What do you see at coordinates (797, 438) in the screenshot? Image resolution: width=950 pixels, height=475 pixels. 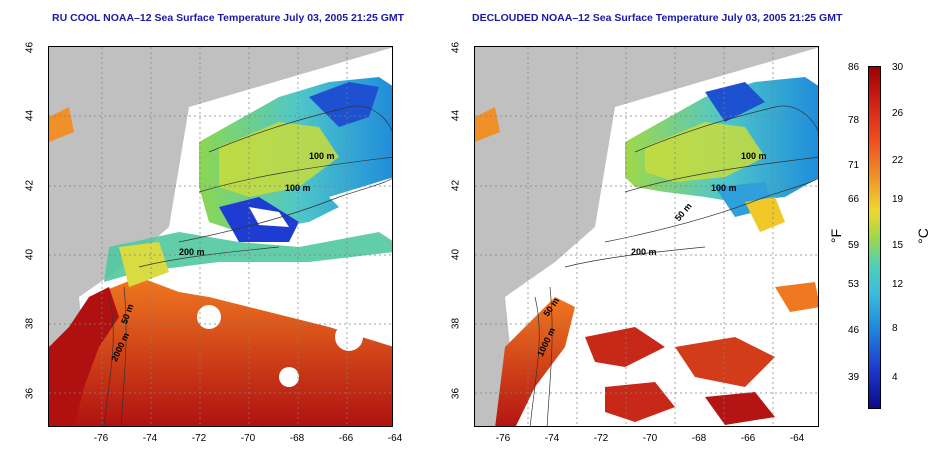 I see `x-tick-right: -64` at bounding box center [797, 438].